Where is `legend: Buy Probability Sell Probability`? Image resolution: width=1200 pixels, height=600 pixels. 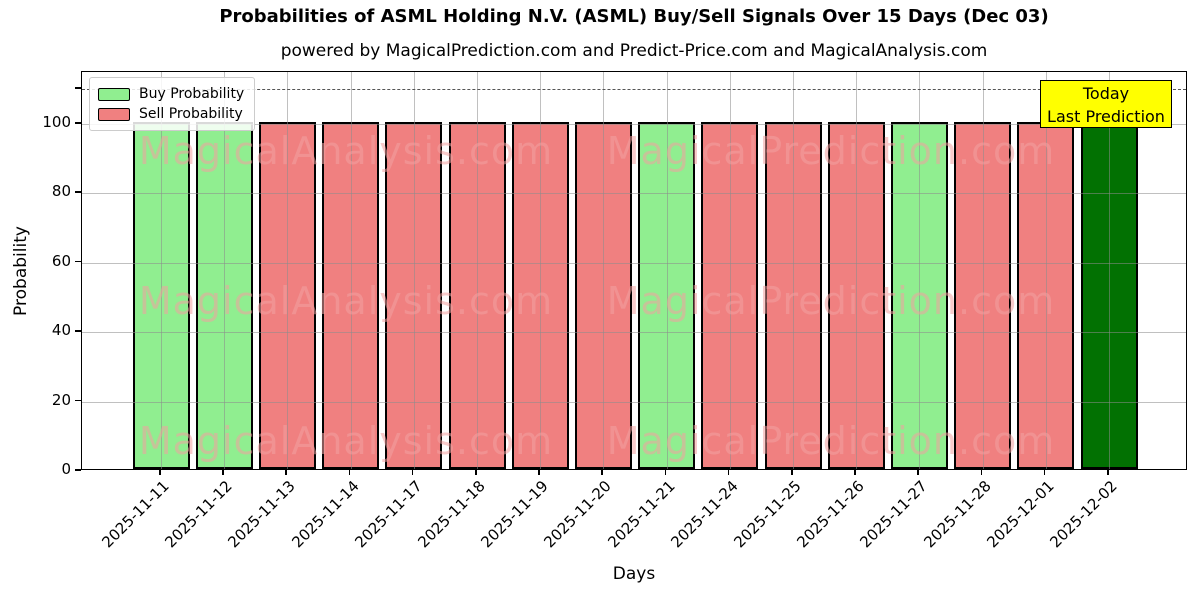
legend: Buy Probability Sell Probability is located at coordinates (172, 104).